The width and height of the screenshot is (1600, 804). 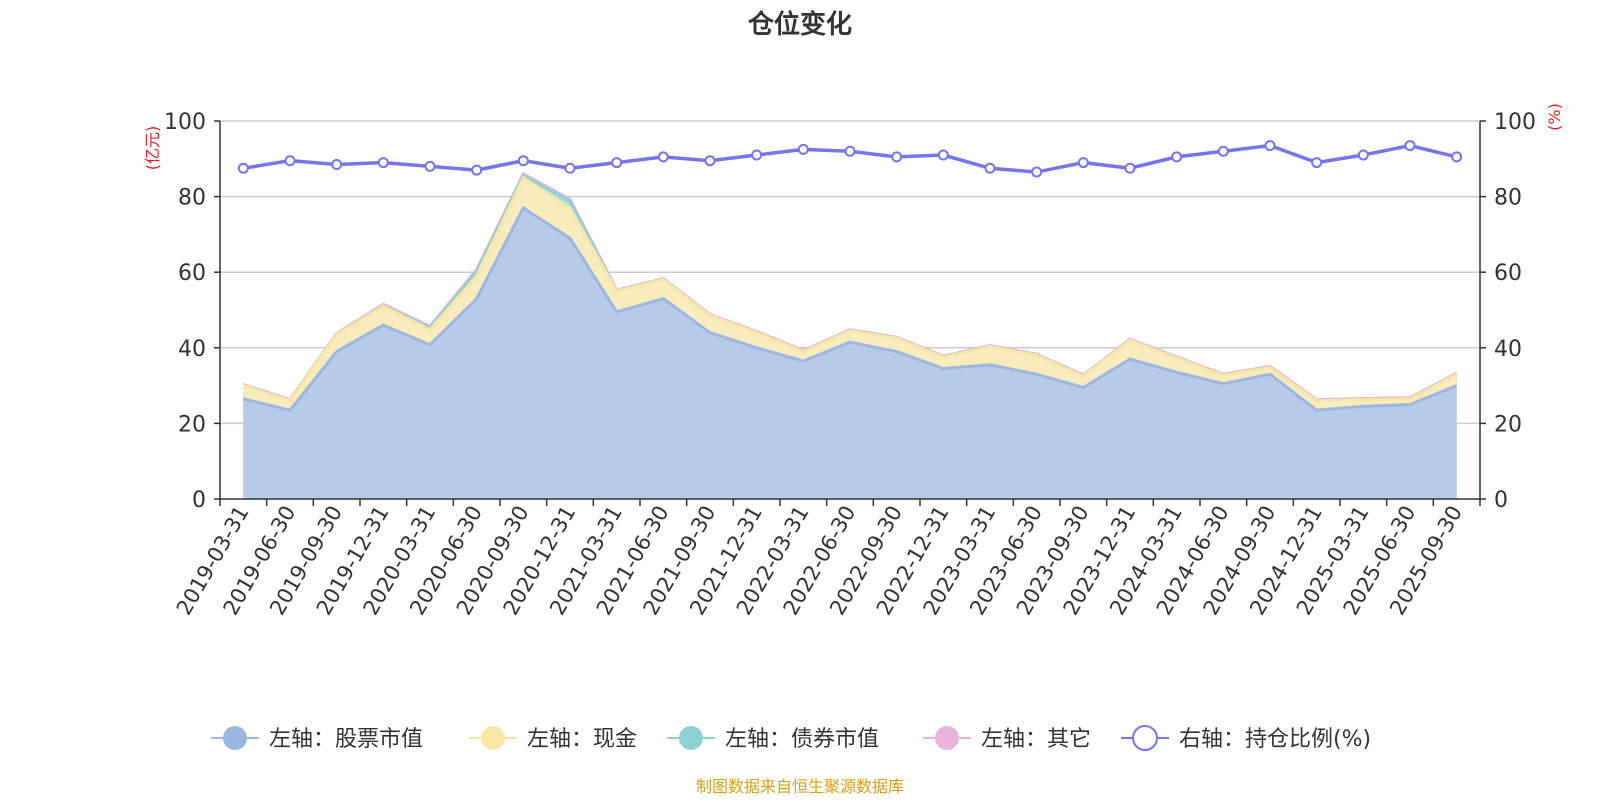 I want to click on legend-label-1: 左轴：现金, so click(x=582, y=739).